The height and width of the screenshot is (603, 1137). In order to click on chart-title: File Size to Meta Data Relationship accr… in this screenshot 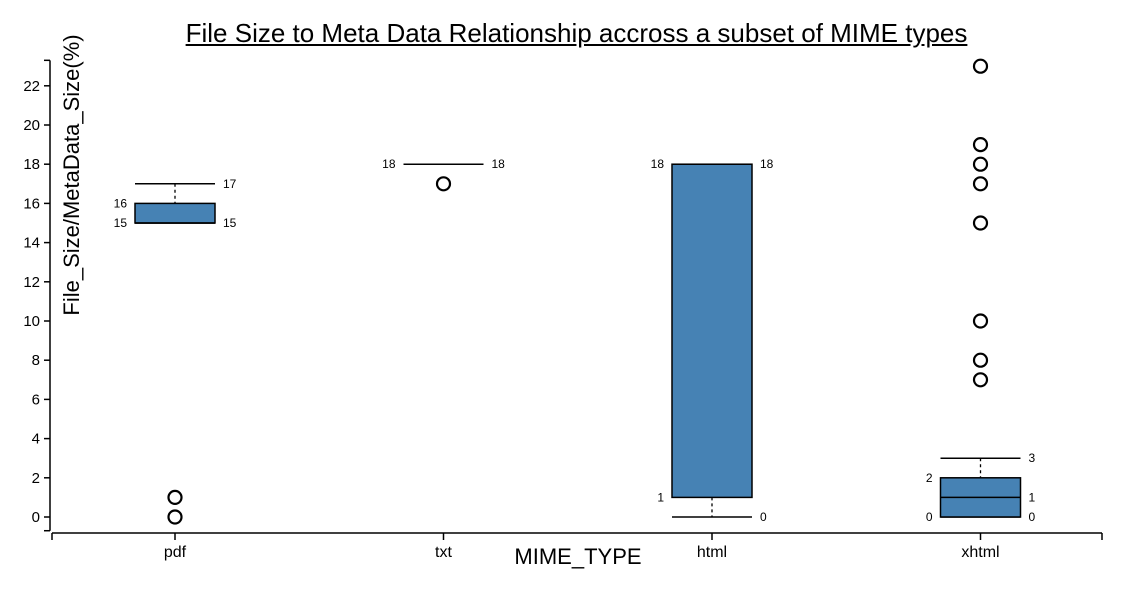, I will do `click(576, 33)`.